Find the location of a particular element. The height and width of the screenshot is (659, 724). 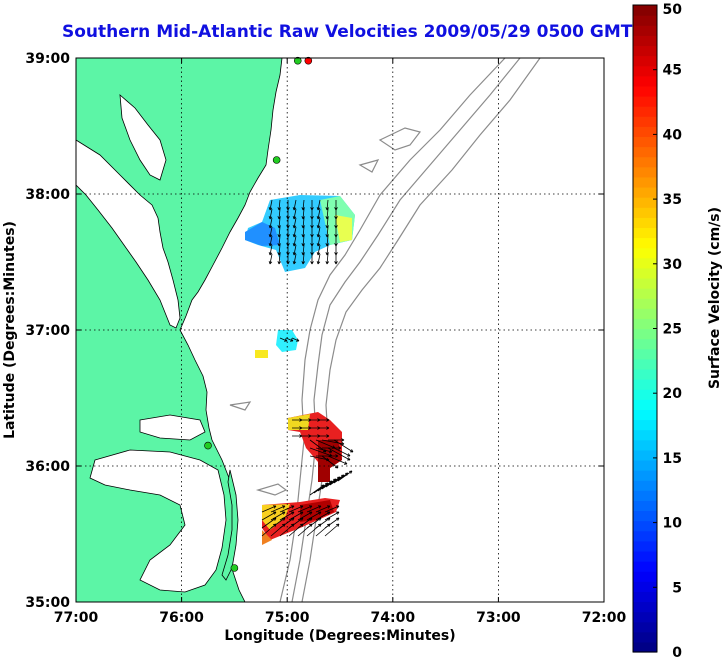

colorbar-tick-label: 20 is located at coordinates (673, 394).